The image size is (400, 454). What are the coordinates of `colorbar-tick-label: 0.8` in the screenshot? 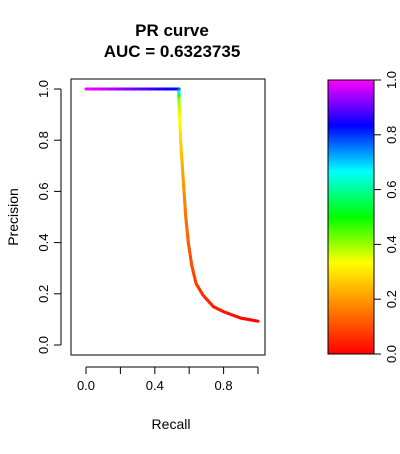 It's located at (391, 135).